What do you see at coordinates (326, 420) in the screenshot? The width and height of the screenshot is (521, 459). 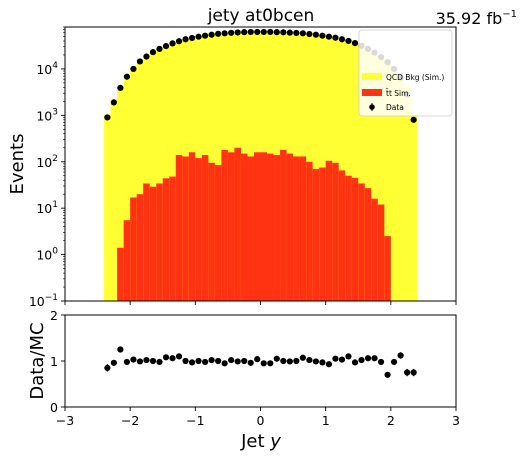 I see `ratio-x-tick-label: 1` at bounding box center [326, 420].